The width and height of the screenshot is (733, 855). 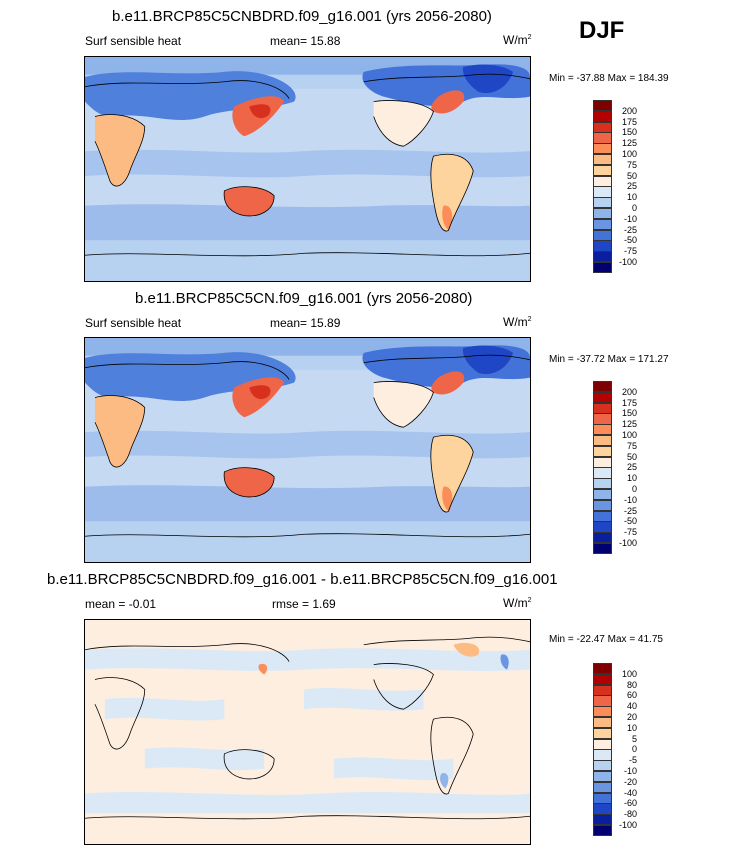 I want to click on panel-3-rmse: rmse = 1.69, so click(x=304, y=604).